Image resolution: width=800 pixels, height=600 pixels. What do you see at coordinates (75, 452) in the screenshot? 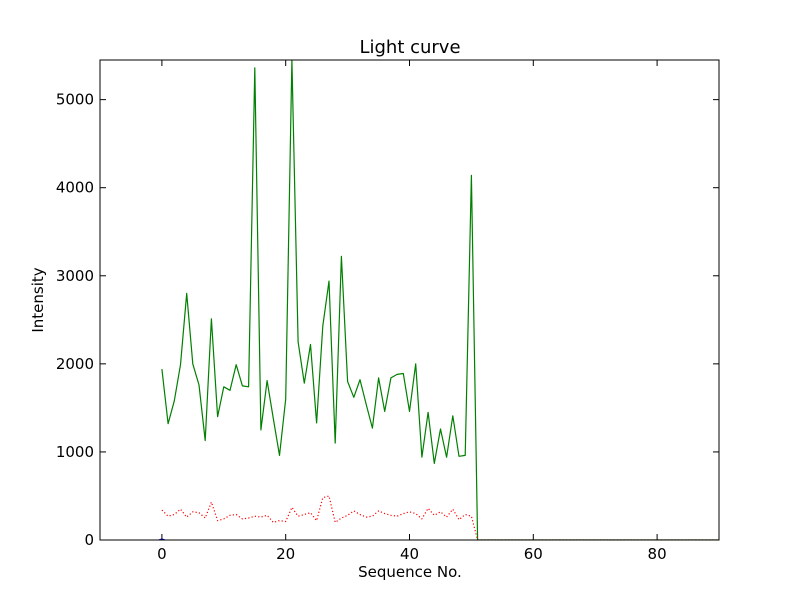
I see `y-tick-label: 1000` at bounding box center [75, 452].